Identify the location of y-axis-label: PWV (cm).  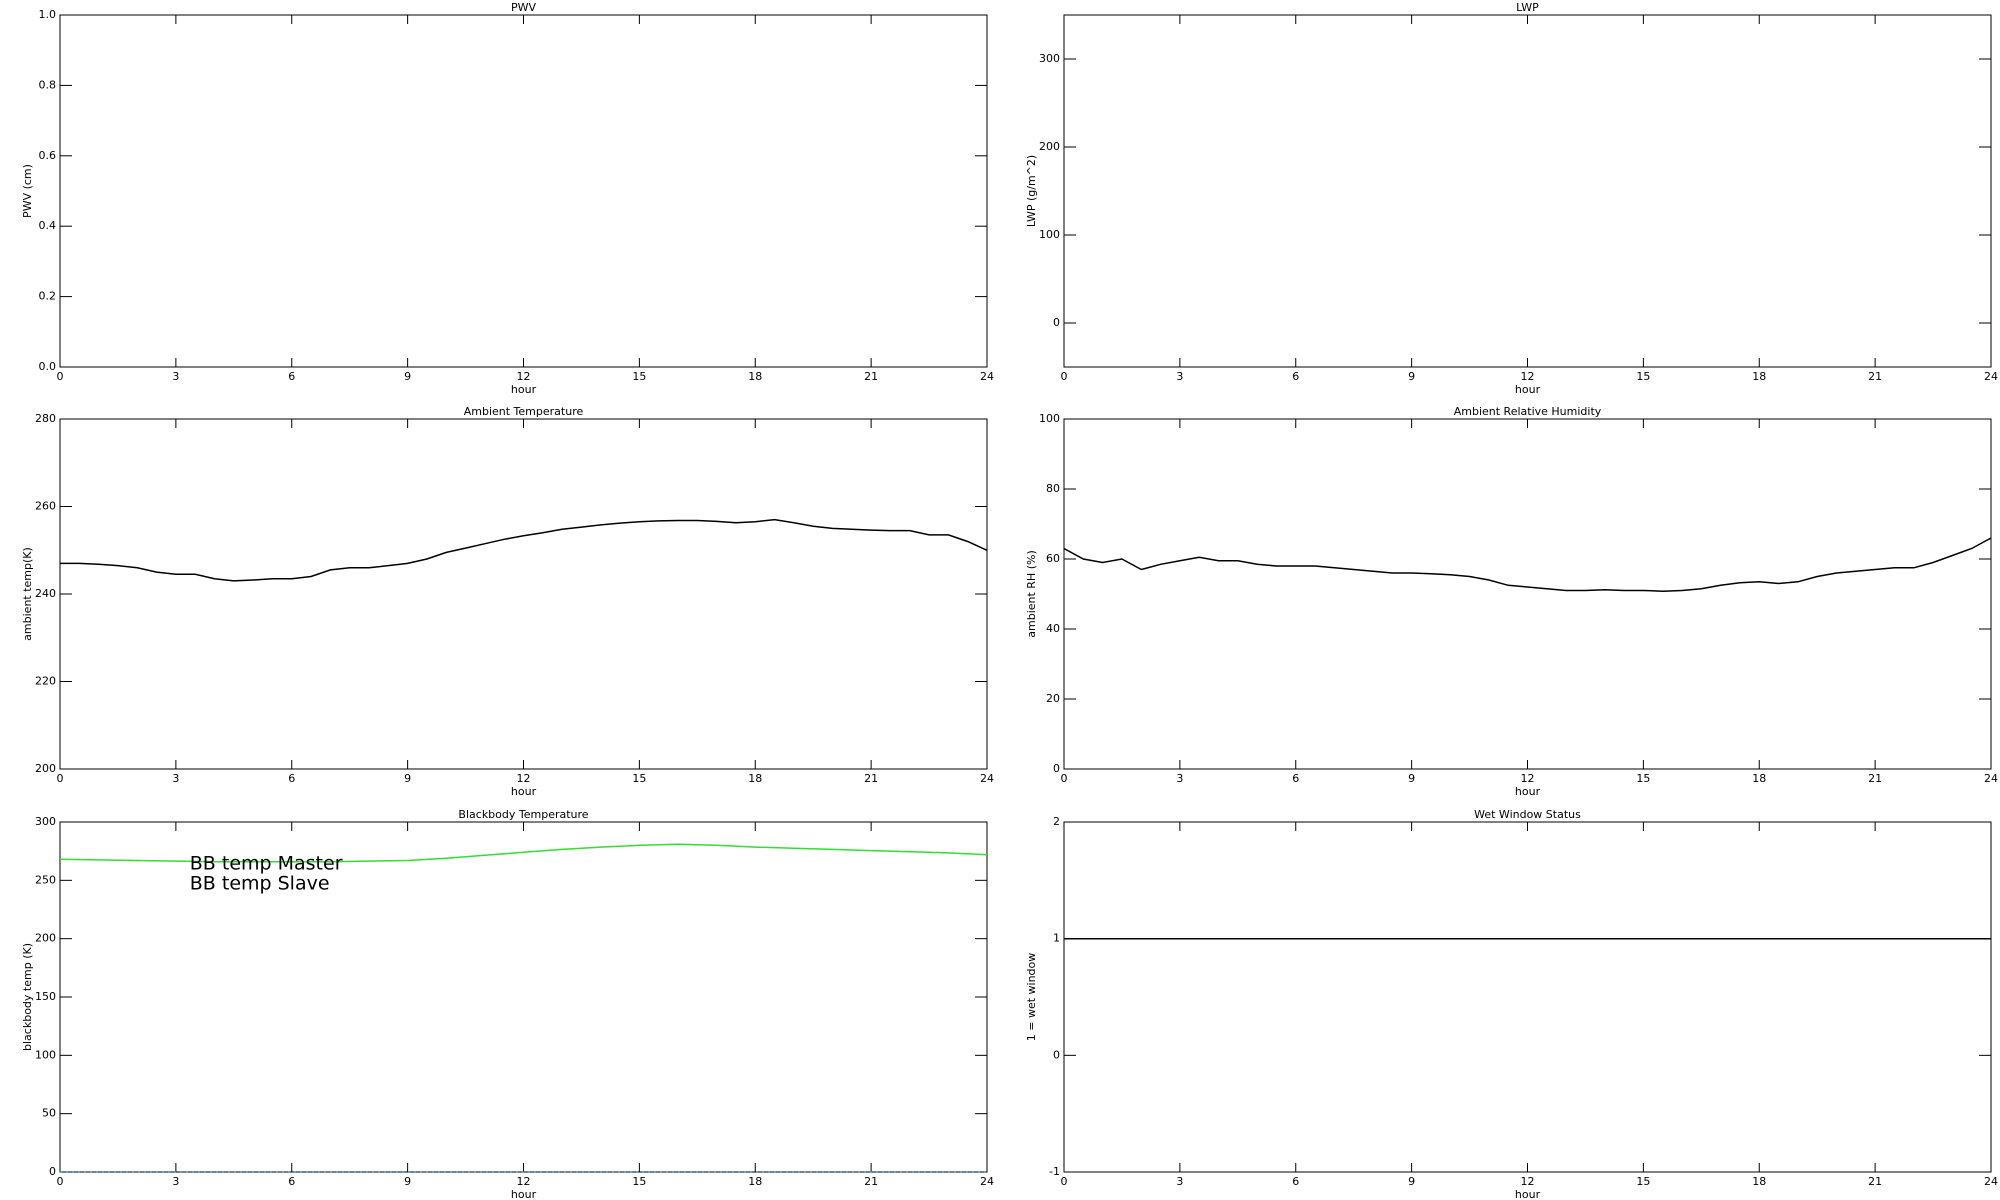
(27, 191).